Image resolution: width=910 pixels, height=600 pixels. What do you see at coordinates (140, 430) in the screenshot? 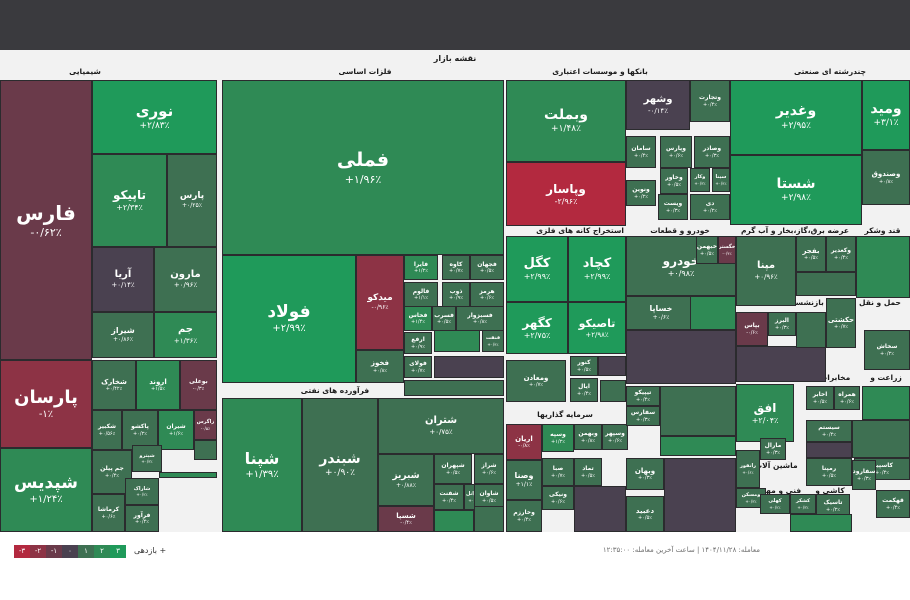
I see `stock-tile: پاکشو +۰/۲٪` at bounding box center [140, 430].